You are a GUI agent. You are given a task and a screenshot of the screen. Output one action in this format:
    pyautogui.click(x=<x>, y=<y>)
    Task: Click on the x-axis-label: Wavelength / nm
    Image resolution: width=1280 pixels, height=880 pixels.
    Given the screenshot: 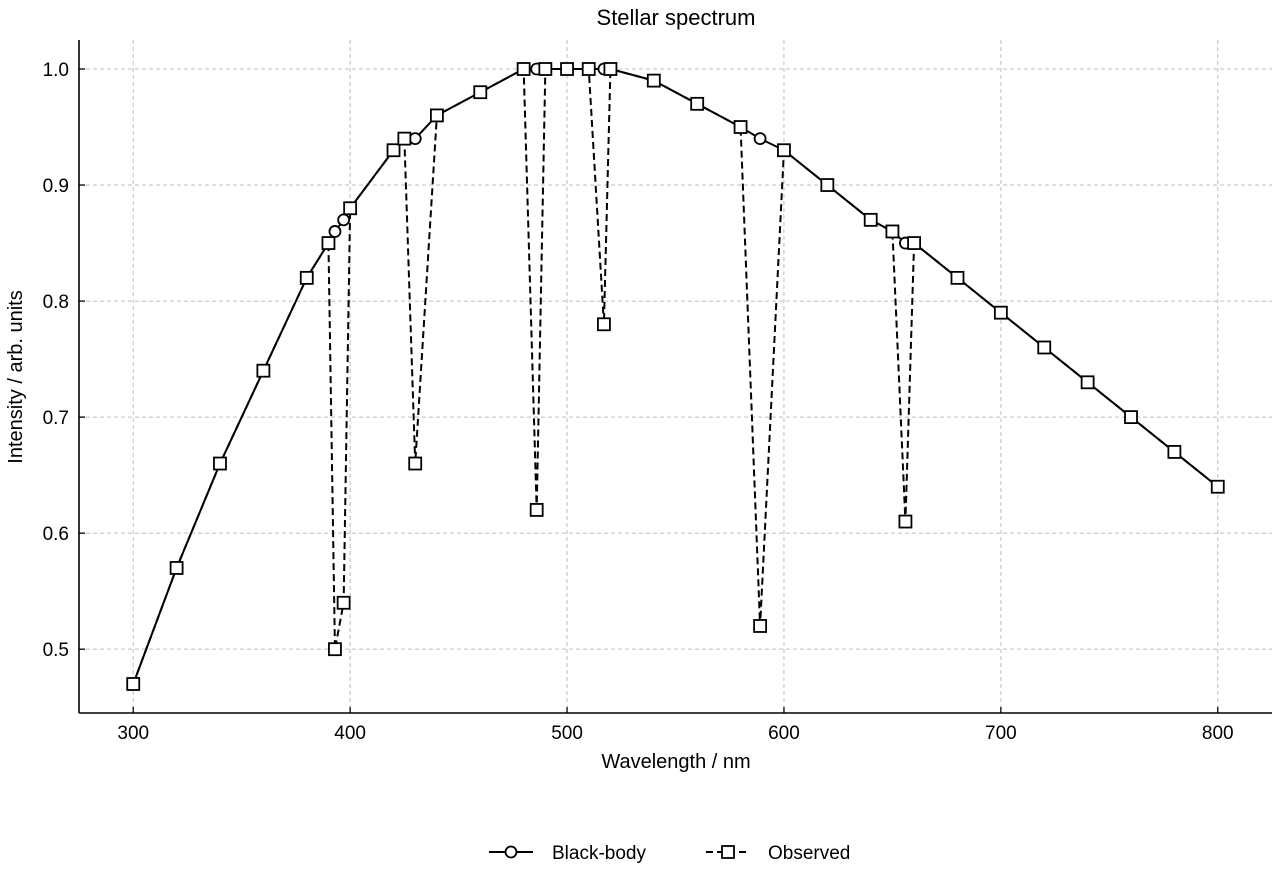 What is the action you would take?
    pyautogui.click(x=675, y=762)
    